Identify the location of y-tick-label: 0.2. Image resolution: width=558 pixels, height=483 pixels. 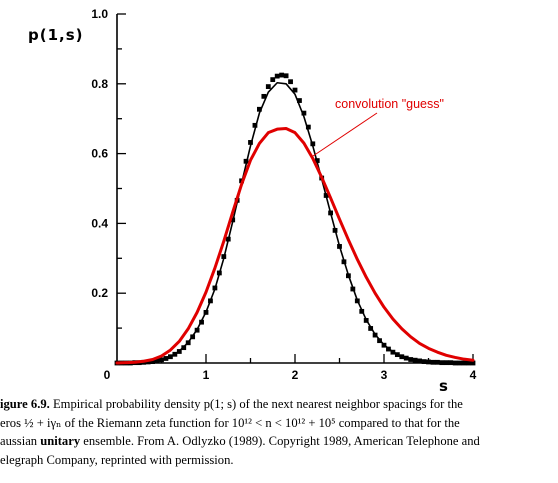
(99, 293).